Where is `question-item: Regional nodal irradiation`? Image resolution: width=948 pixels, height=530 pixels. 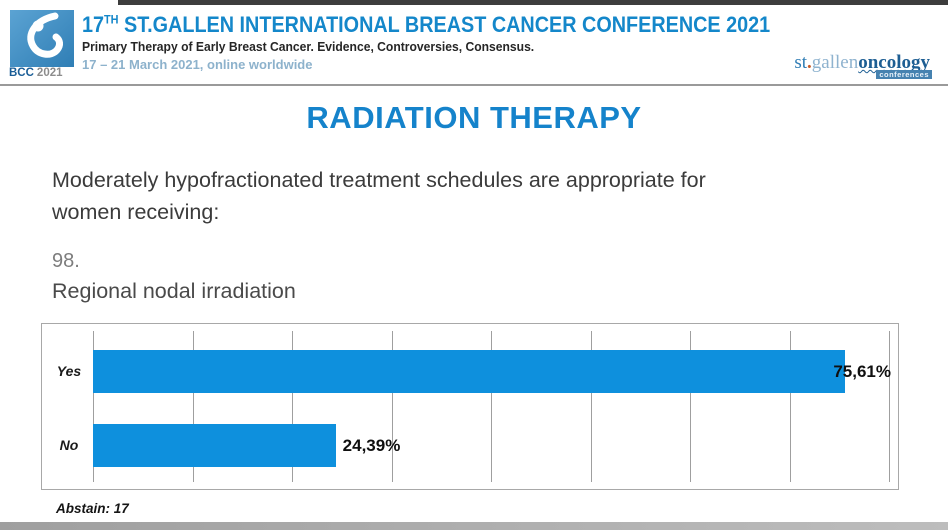 question-item: Regional nodal irradiation is located at coordinates (174, 291).